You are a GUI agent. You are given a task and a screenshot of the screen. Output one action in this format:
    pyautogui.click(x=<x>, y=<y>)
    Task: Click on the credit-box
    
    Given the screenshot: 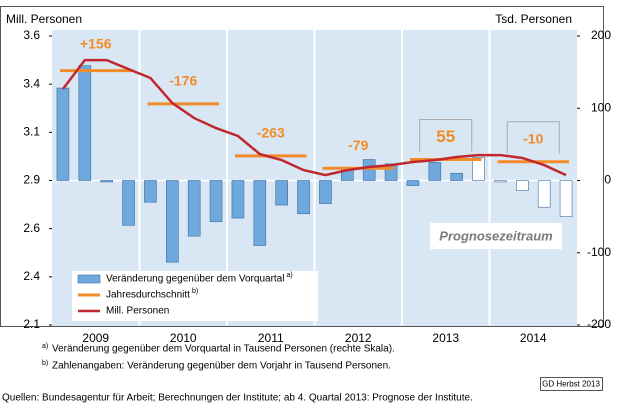 What is the action you would take?
    pyautogui.click(x=571, y=384)
    